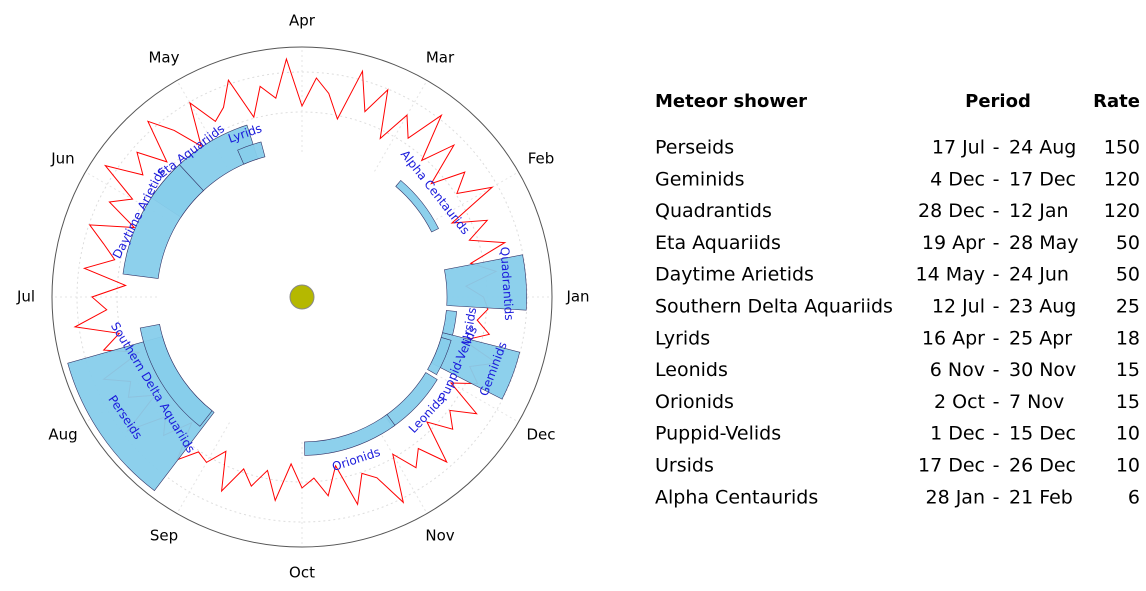  What do you see at coordinates (541, 159) in the screenshot?
I see `month-label: Feb` at bounding box center [541, 159].